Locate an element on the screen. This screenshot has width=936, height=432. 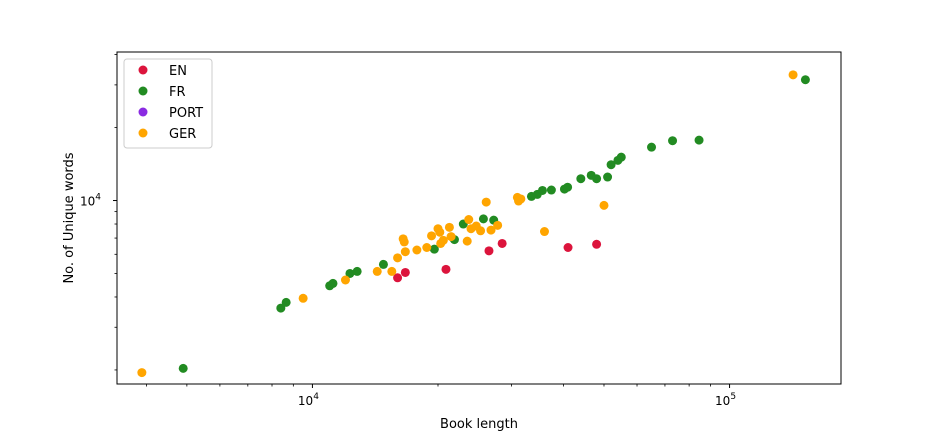
legend-label-en: EN is located at coordinates (178, 71).